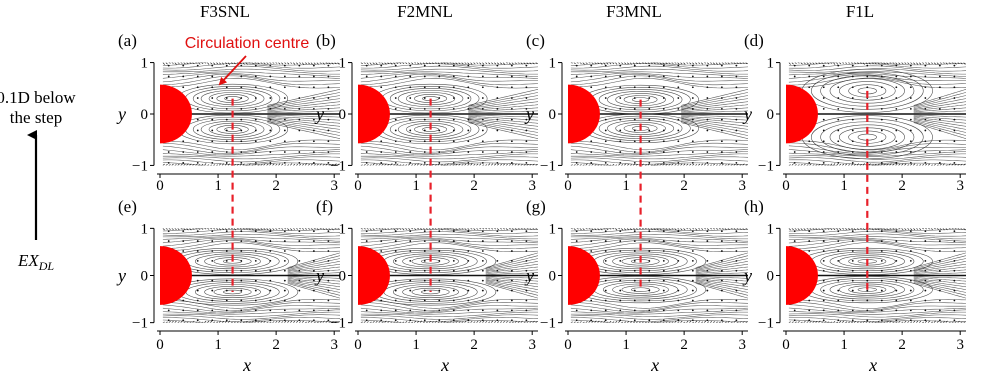 The image size is (993, 378). What do you see at coordinates (127, 206) in the screenshot?
I see `panel-label: (e)` at bounding box center [127, 206].